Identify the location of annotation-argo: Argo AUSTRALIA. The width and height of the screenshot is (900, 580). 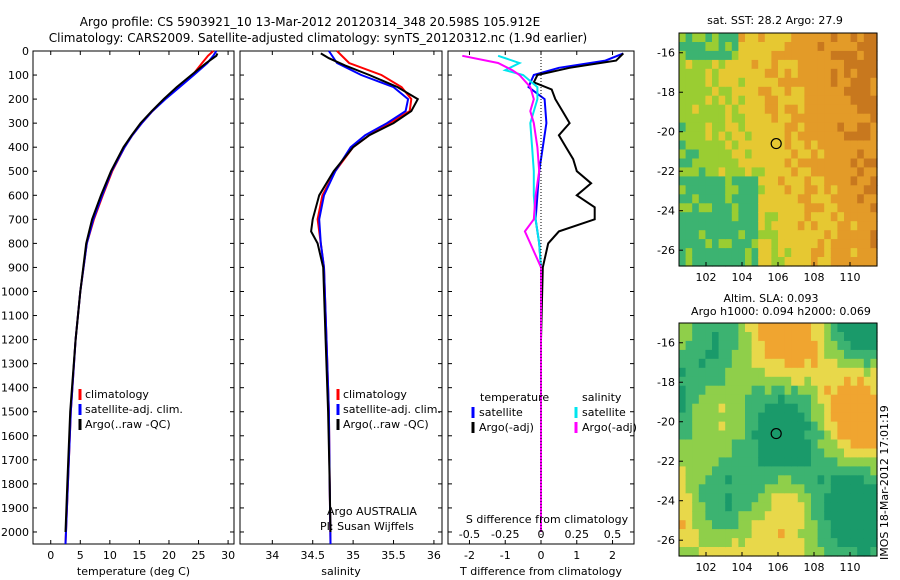
(372, 511).